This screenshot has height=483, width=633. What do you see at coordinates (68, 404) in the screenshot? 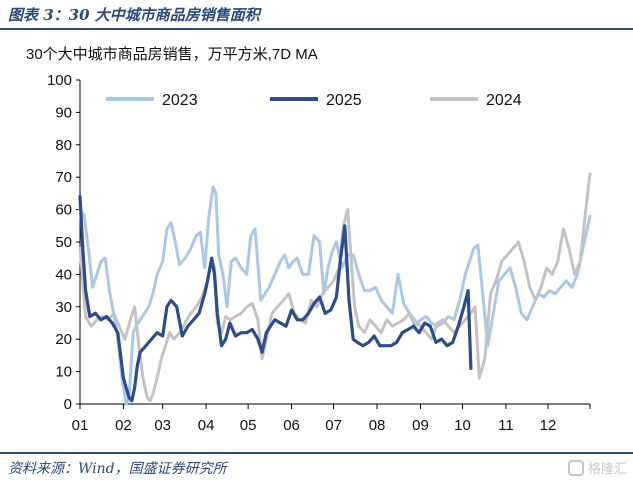
I see `y-tick-label: 0` at bounding box center [68, 404].